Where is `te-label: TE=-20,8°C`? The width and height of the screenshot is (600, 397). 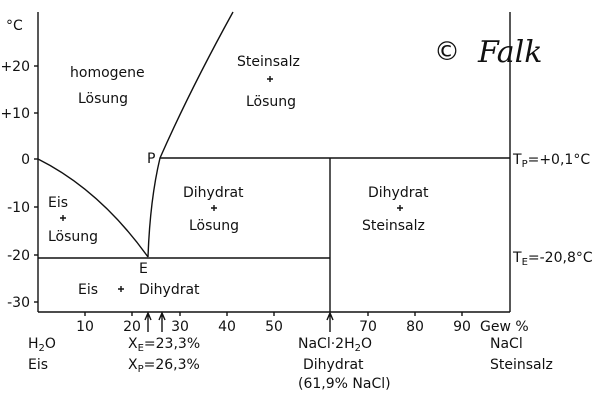 te-label: TE=-20,8°C is located at coordinates (552, 259).